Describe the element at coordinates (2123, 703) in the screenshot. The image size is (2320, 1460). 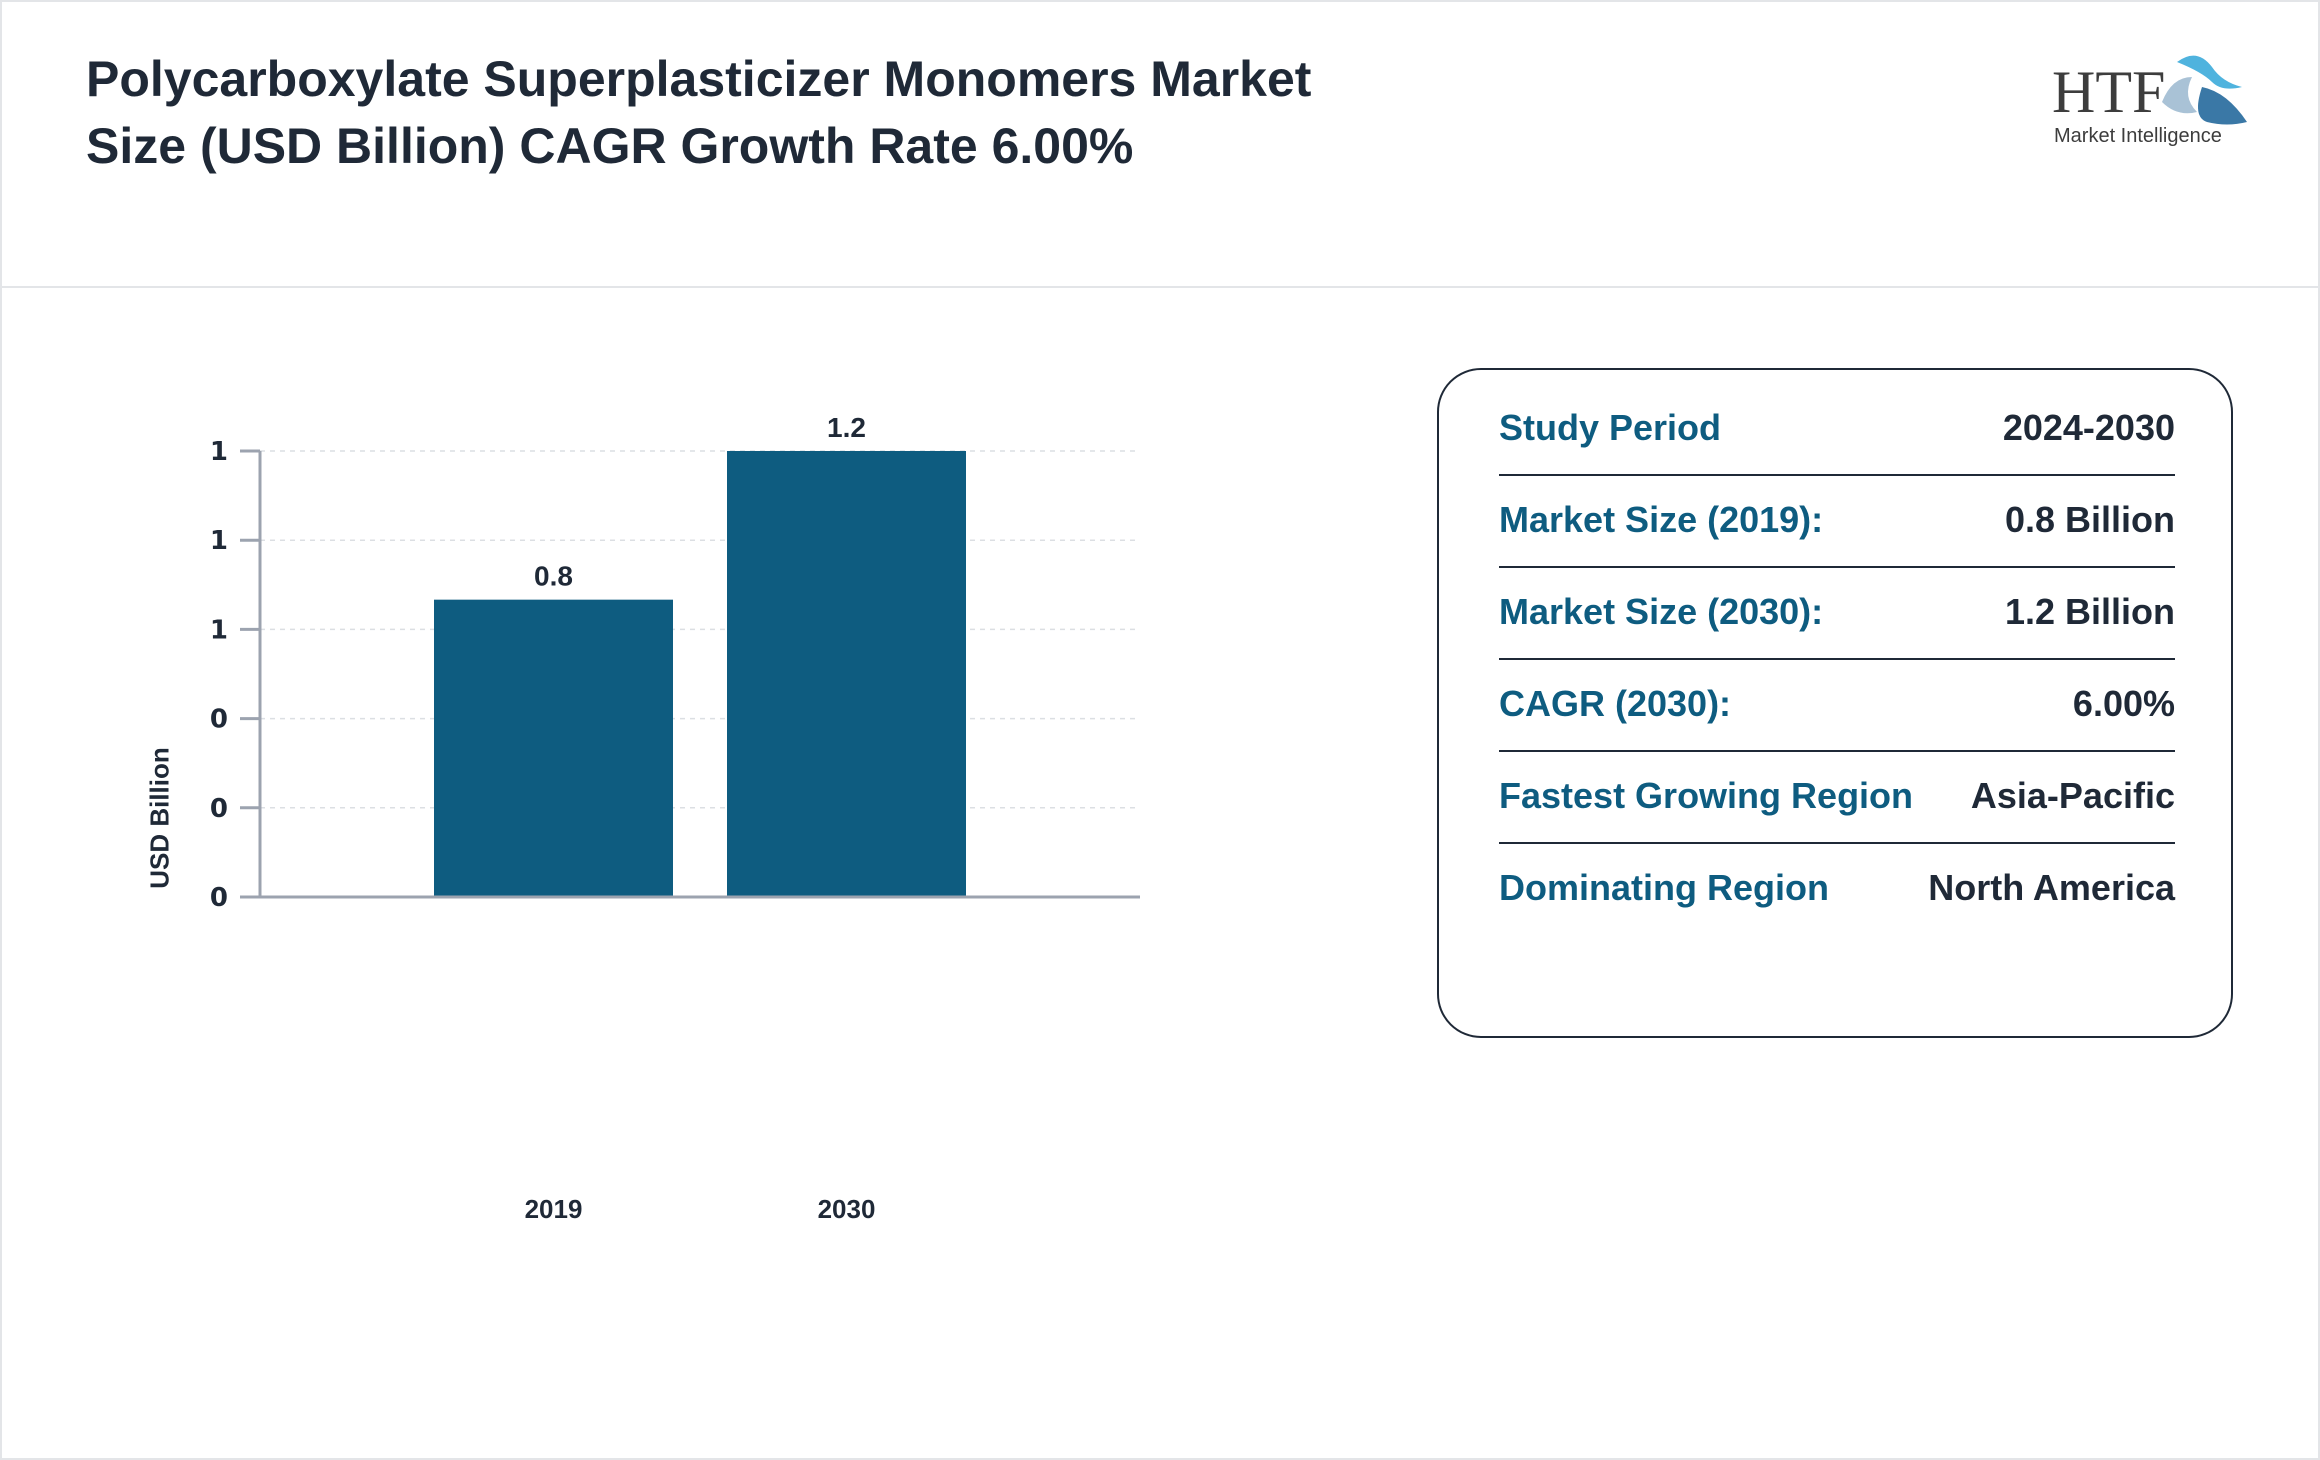
I see `info-value: 6.00%` at that location.